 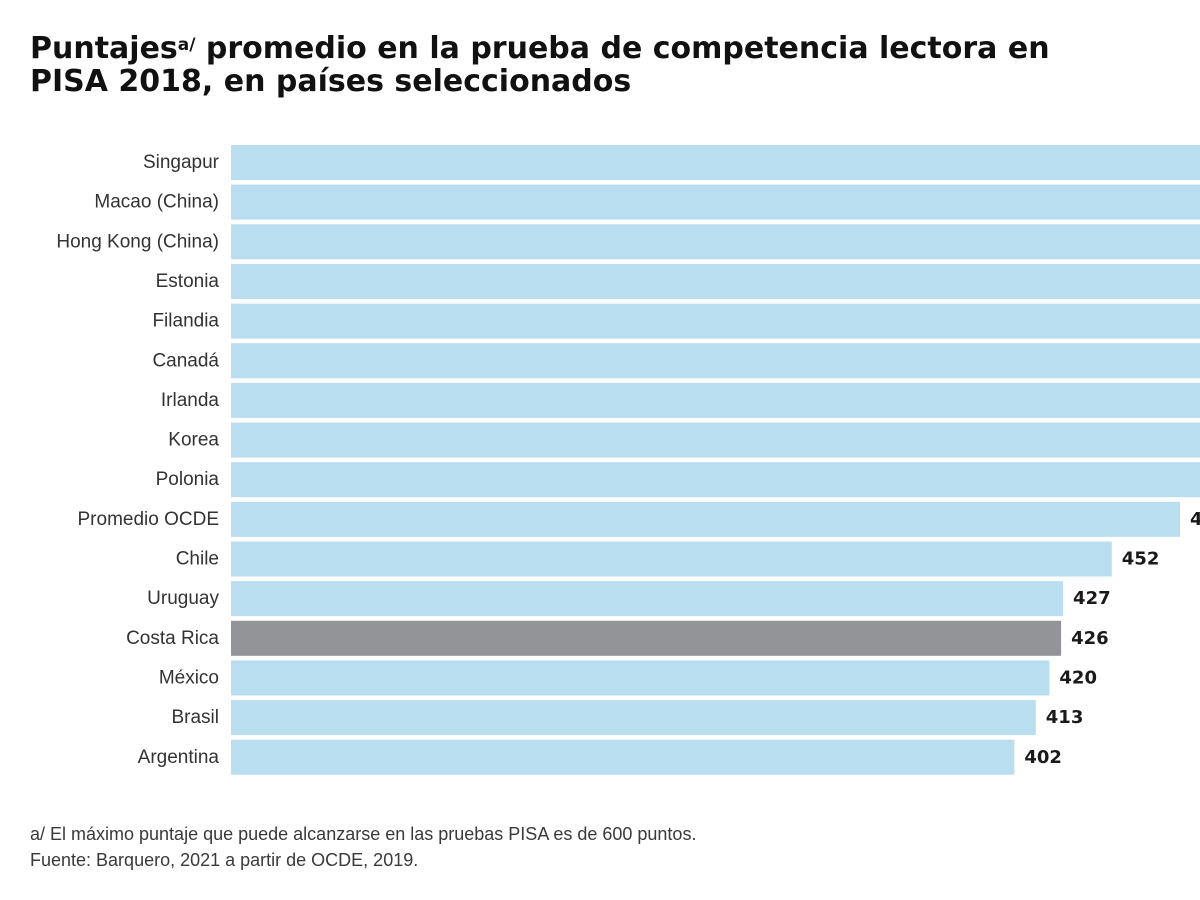 I want to click on category-label-estonia: Estonia, so click(x=188, y=281).